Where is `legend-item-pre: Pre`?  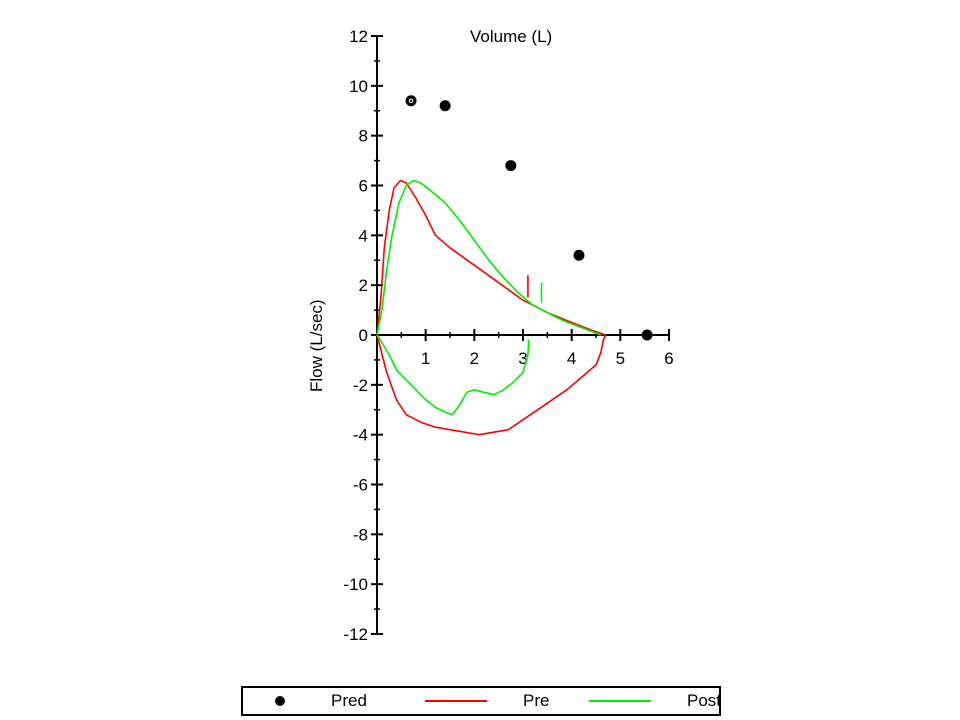
legend-item-pre: Pre is located at coordinates (487, 701).